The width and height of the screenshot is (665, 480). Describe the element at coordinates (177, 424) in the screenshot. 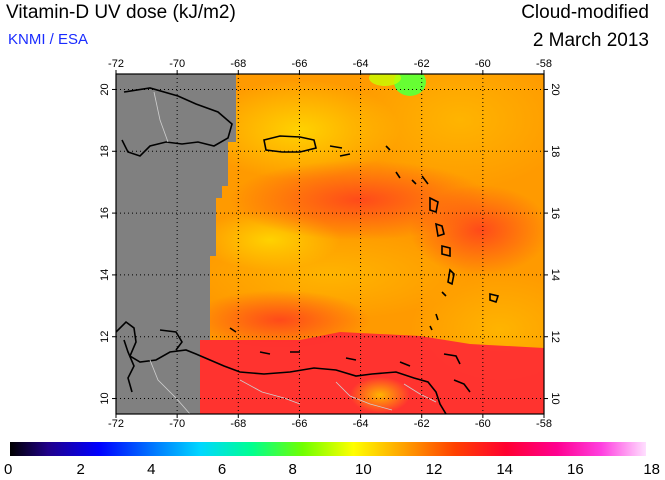

I see `lon-label-bottom: -70` at that location.